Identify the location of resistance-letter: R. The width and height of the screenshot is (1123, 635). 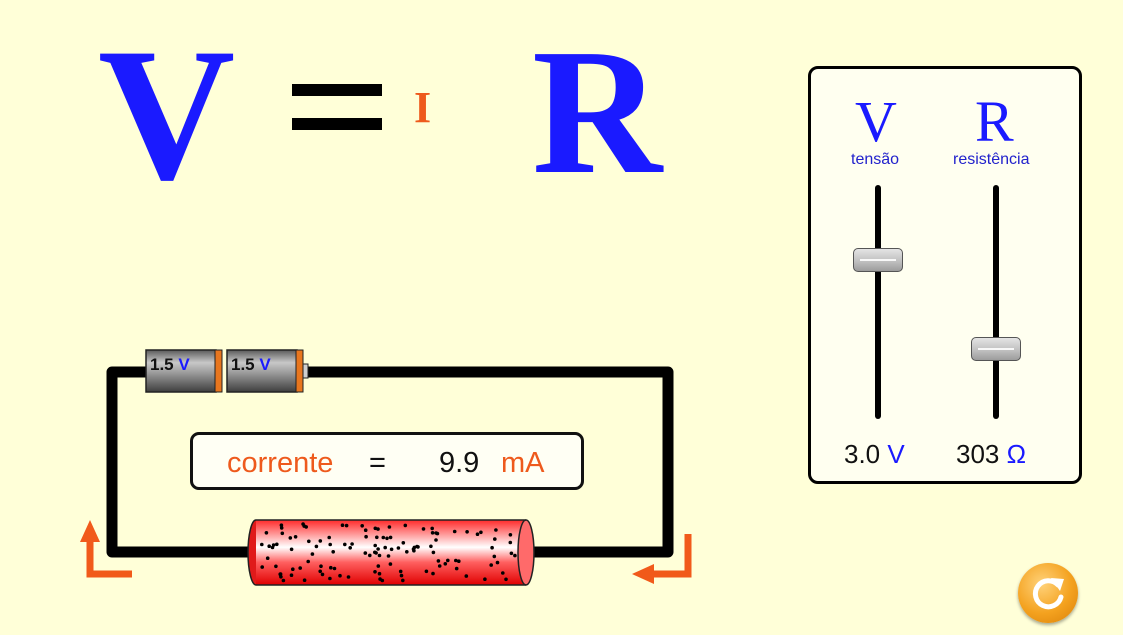
(994, 121).